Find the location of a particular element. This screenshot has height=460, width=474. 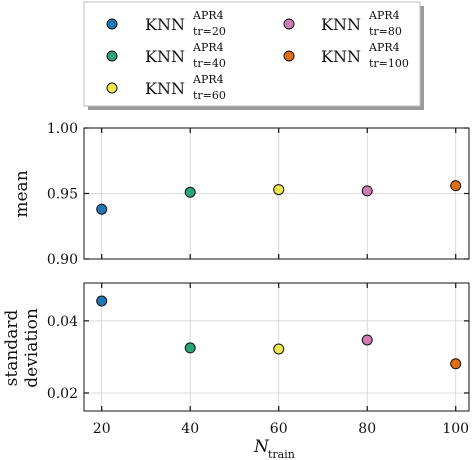

legend-entry-tr60: KNN APR4 tr=60 is located at coordinates (166, 87).